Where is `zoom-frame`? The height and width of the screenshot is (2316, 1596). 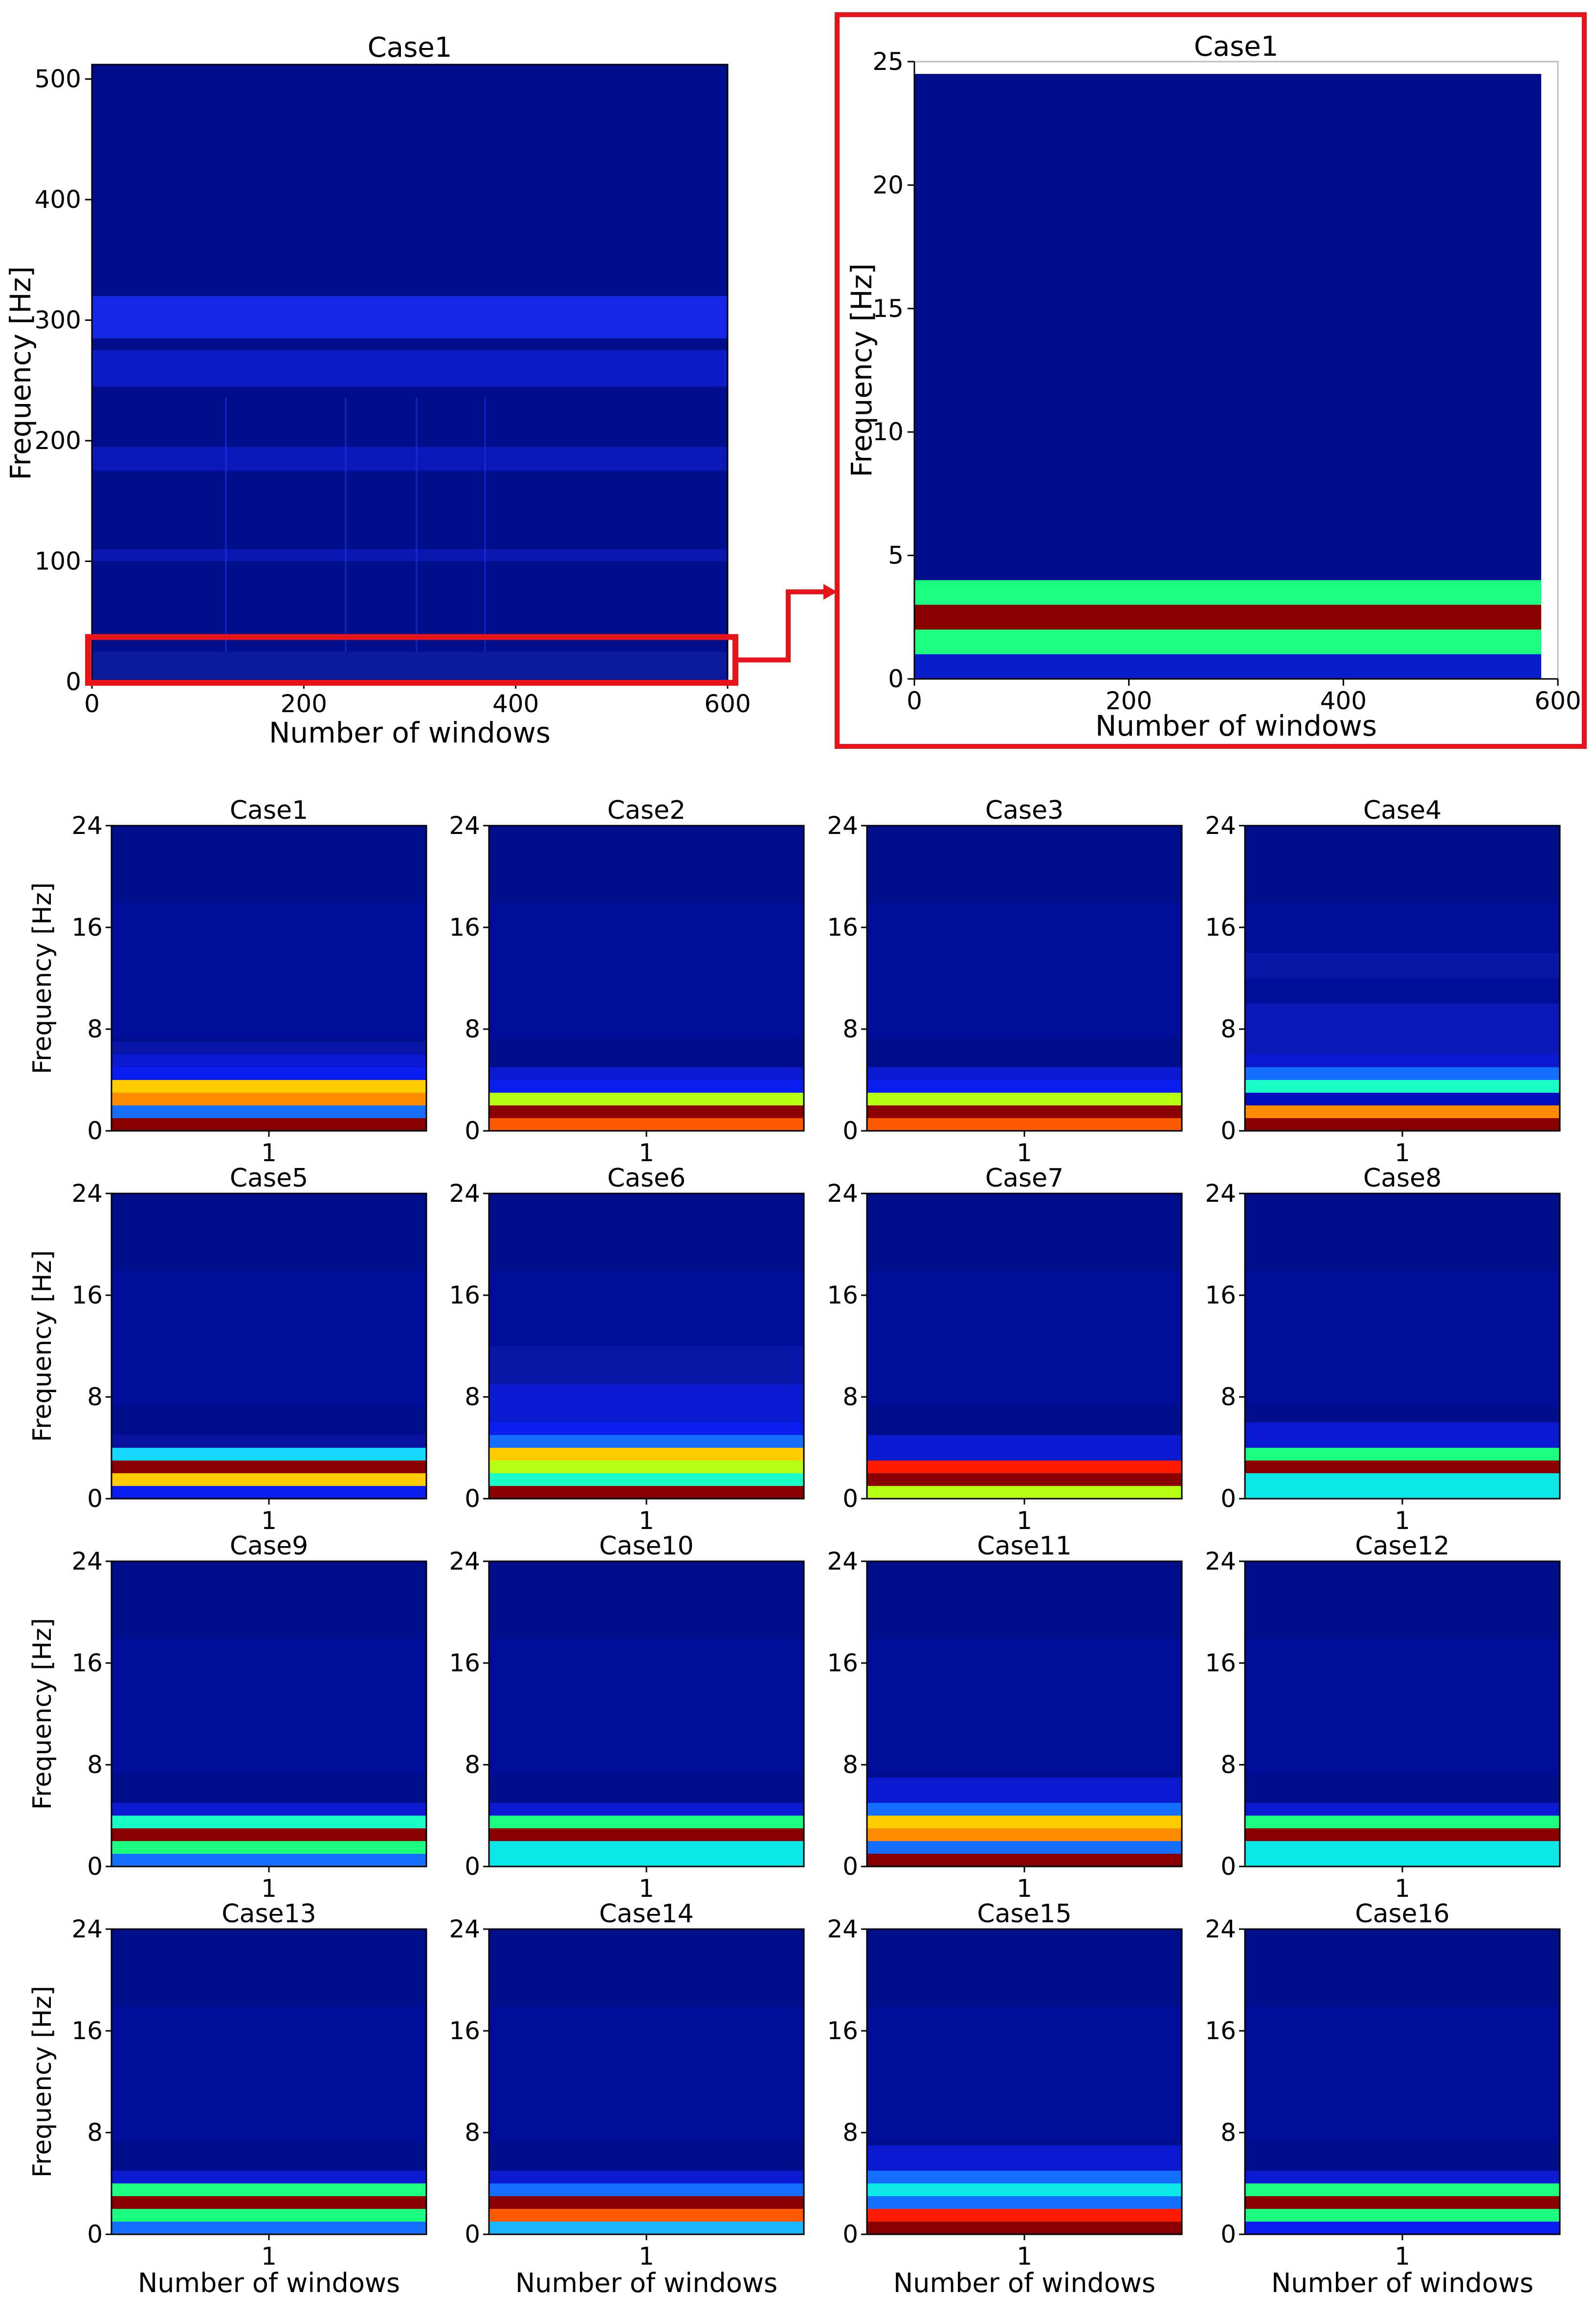
zoom-frame is located at coordinates (1211, 380).